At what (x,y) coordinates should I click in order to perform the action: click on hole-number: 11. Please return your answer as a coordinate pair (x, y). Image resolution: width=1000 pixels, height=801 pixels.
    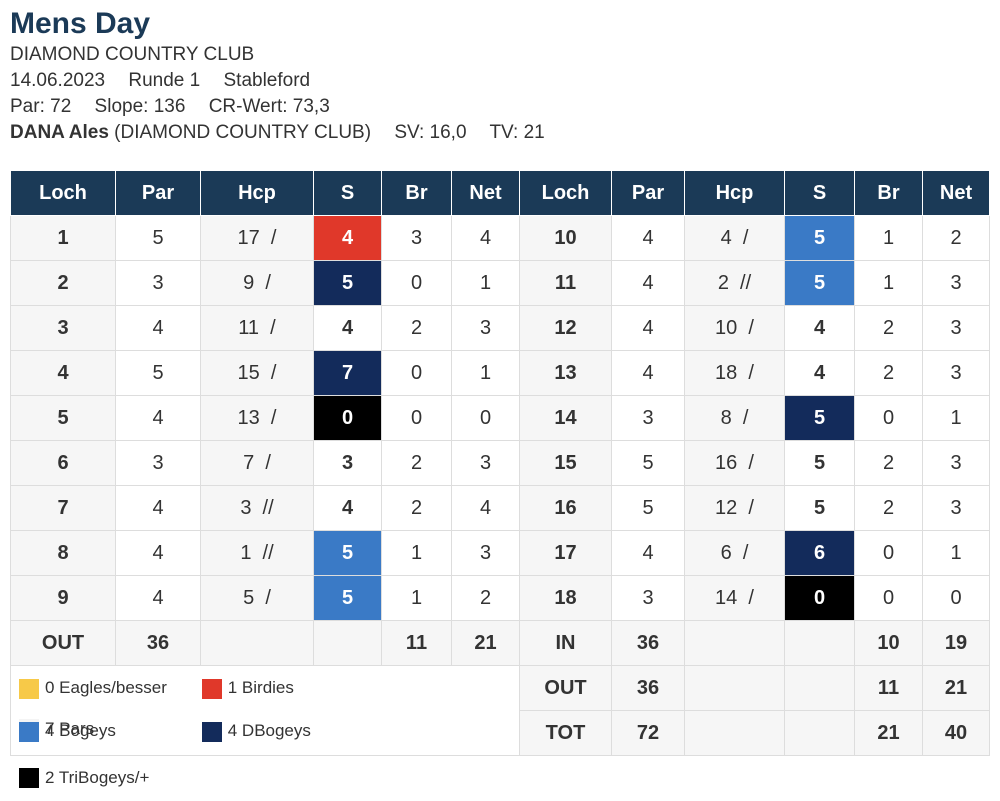
    Looking at the image, I should click on (565, 283).